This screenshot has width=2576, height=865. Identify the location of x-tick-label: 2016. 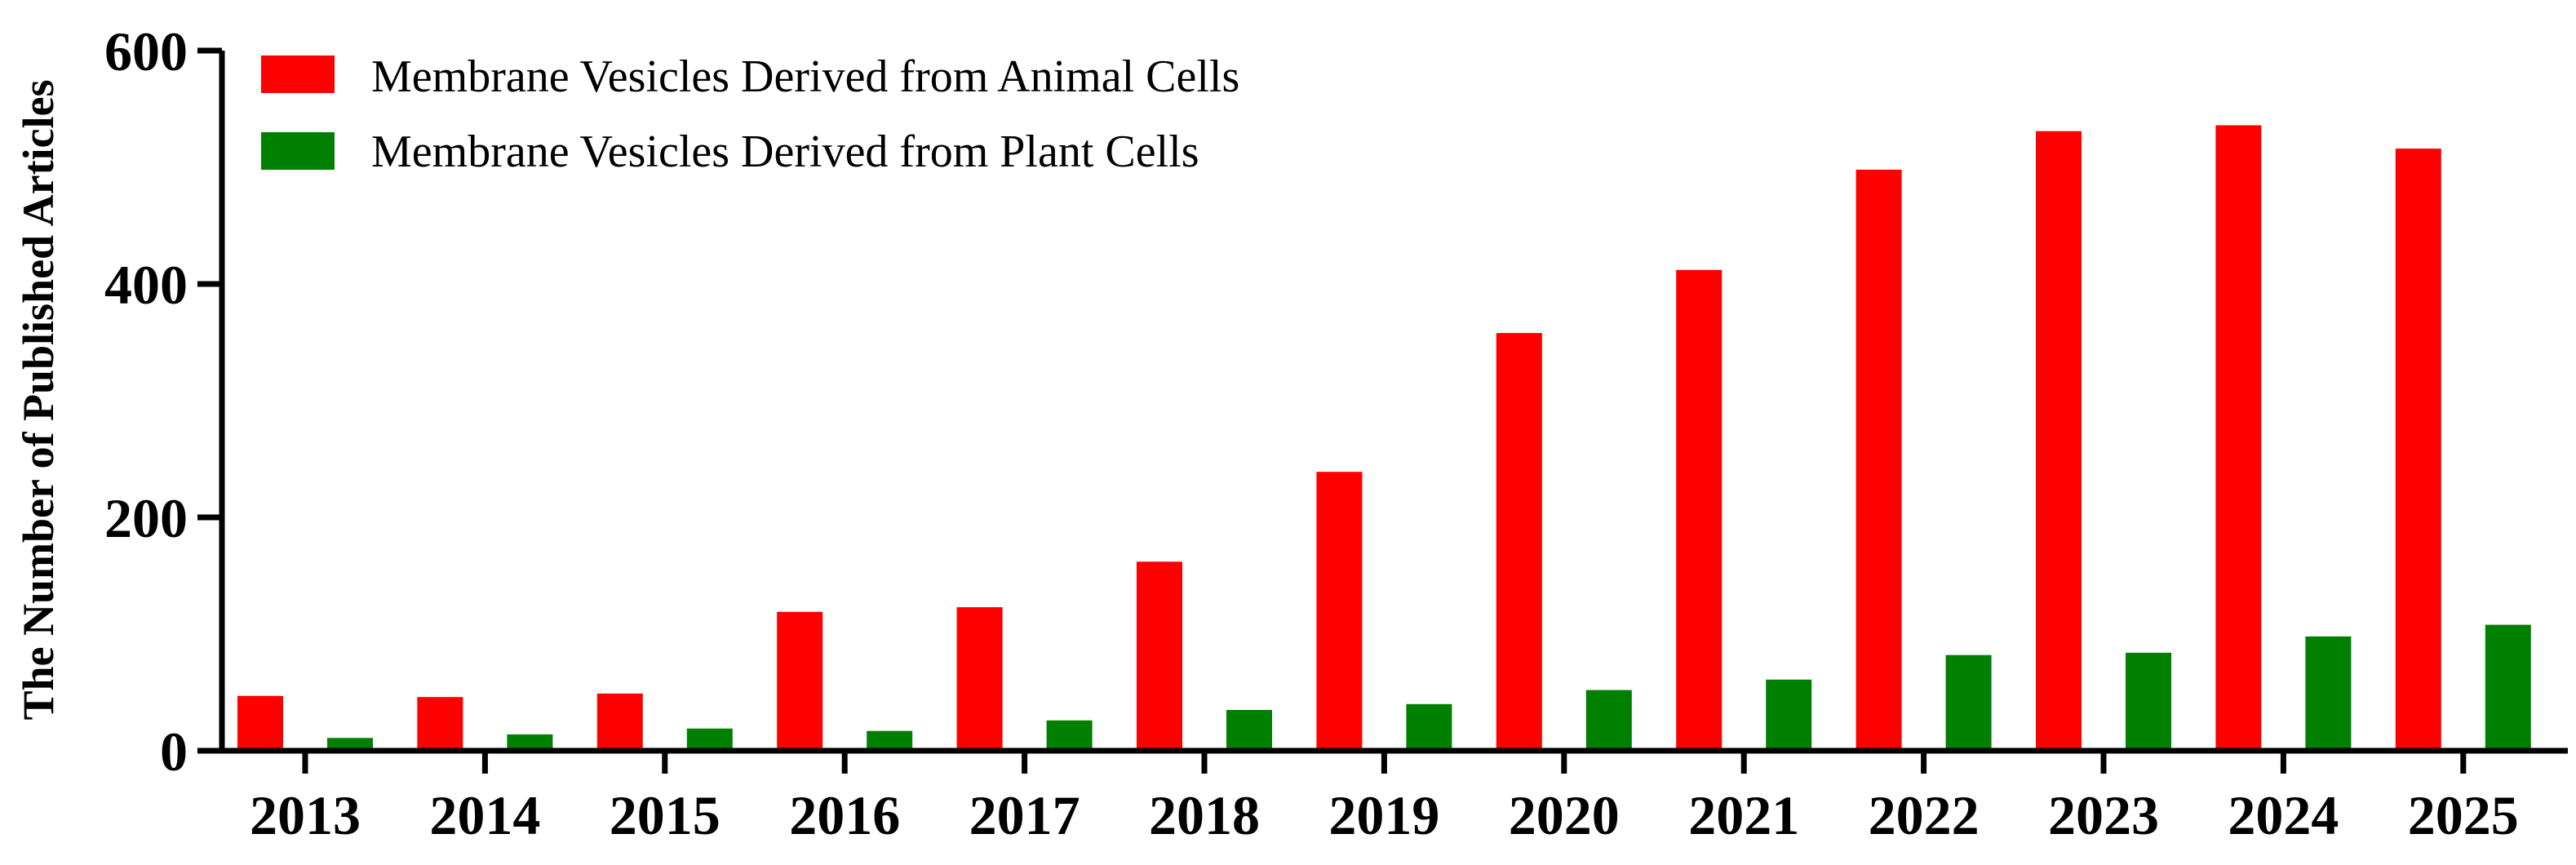
(845, 815).